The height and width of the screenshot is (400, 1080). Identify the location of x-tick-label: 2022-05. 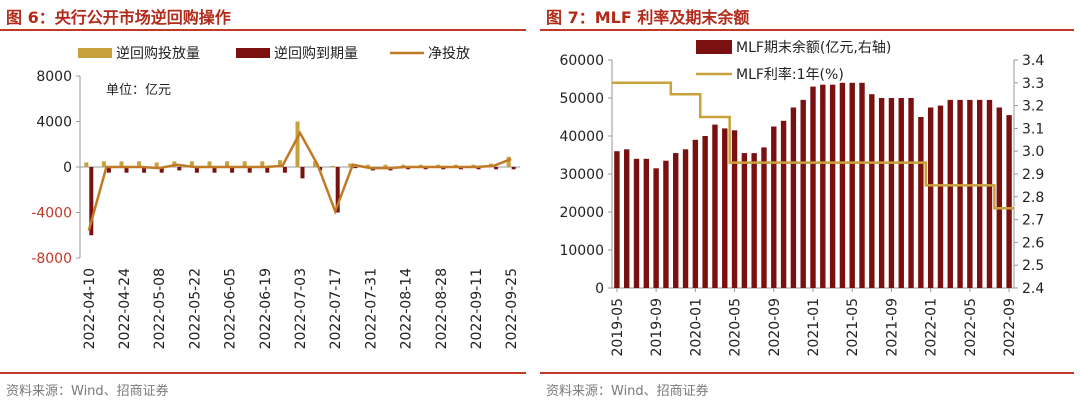
(971, 327).